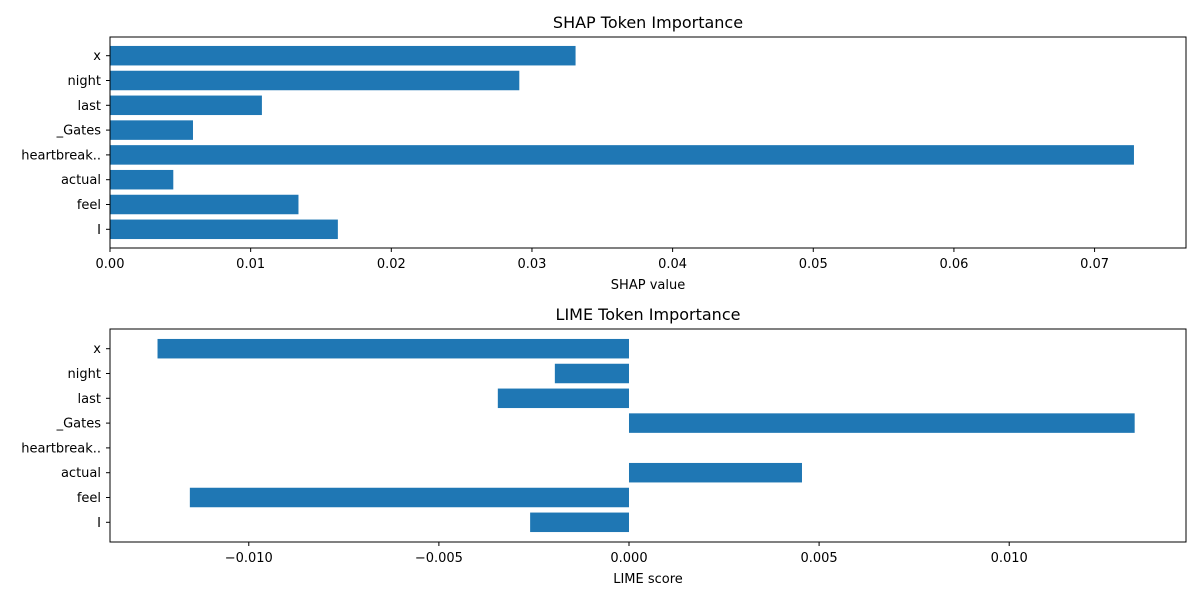 The height and width of the screenshot is (600, 1200). Describe the element at coordinates (97, 349) in the screenshot. I see `lime-y-tick-label: x` at that location.